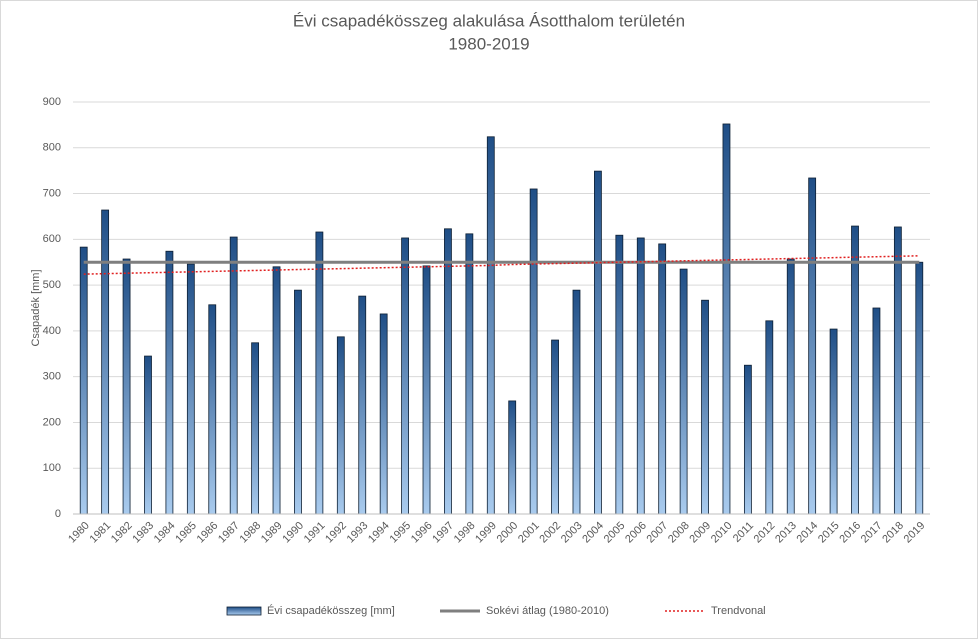 Image resolution: width=978 pixels, height=639 pixels. Describe the element at coordinates (52, 285) in the screenshot. I see `y-tick-label: 500` at that location.